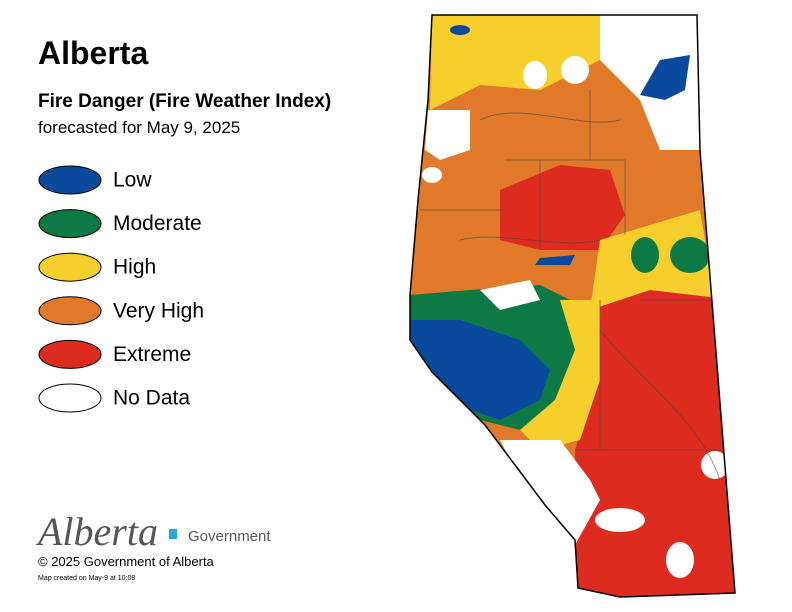 The width and height of the screenshot is (792, 612). I want to click on created-note: Map created on May-9 at 10:08, so click(86, 578).